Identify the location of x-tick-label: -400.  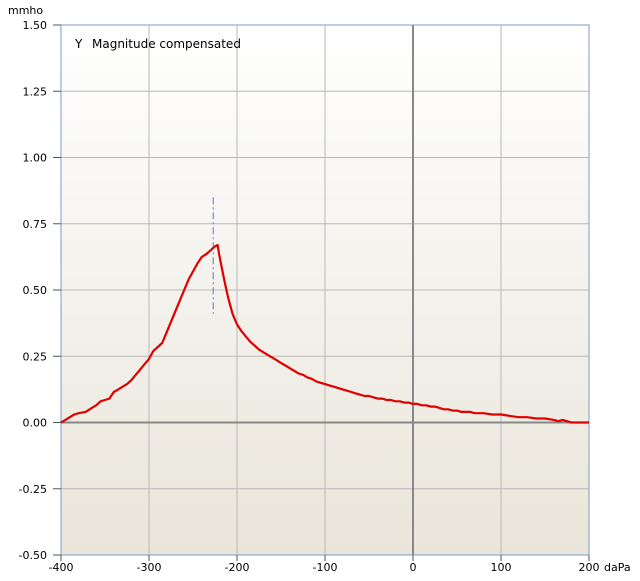
(61, 567).